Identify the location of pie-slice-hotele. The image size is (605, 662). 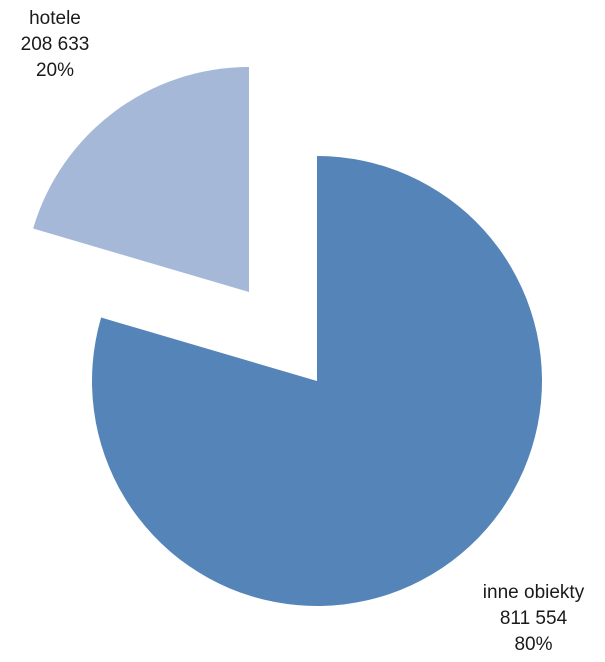
(141, 179).